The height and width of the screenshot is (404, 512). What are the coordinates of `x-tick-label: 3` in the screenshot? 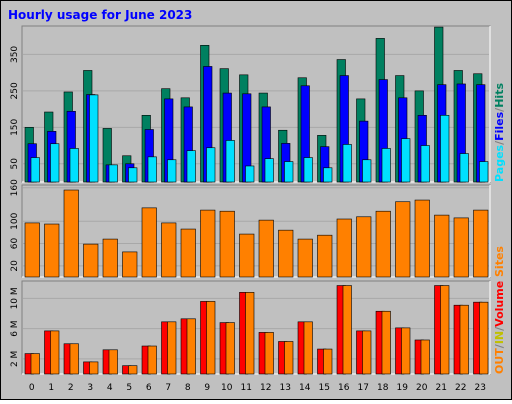 It's located at (90, 388).